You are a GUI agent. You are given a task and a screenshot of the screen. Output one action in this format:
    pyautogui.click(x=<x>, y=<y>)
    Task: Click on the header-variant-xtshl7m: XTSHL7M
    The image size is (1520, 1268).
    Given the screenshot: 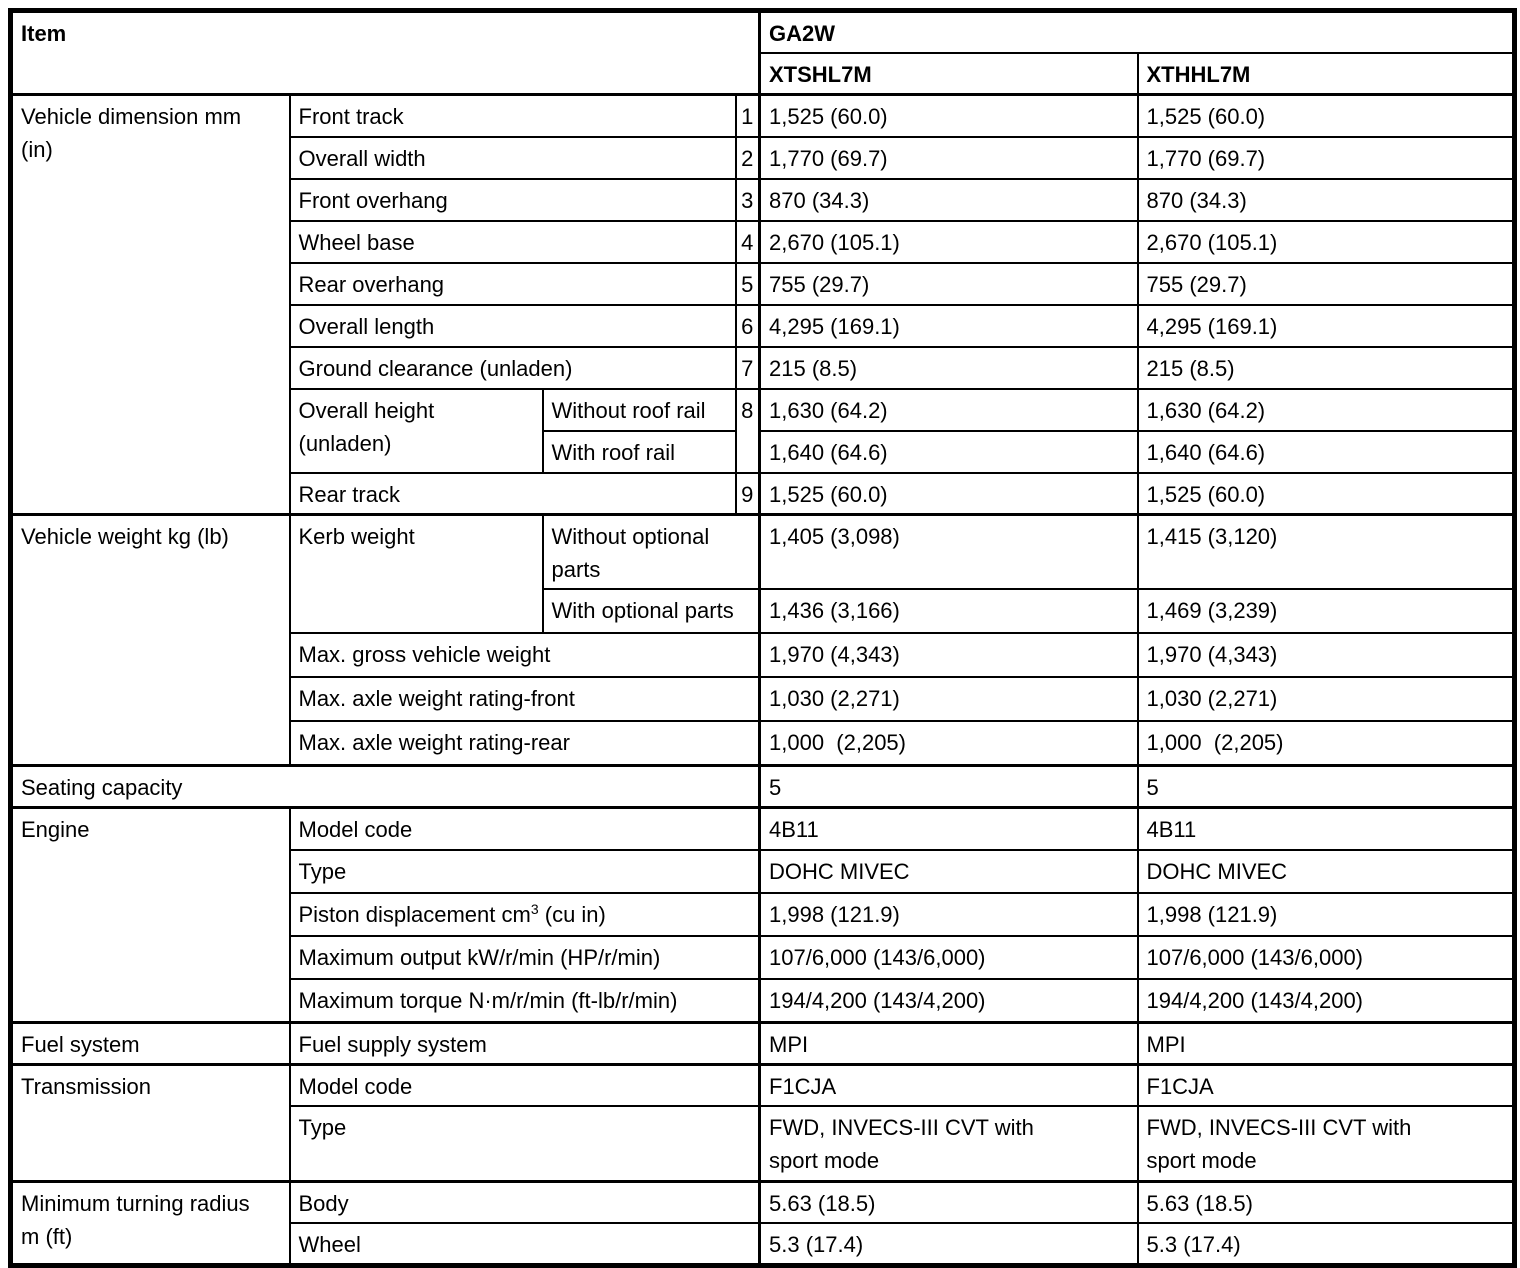 What is the action you would take?
    pyautogui.click(x=948, y=74)
    